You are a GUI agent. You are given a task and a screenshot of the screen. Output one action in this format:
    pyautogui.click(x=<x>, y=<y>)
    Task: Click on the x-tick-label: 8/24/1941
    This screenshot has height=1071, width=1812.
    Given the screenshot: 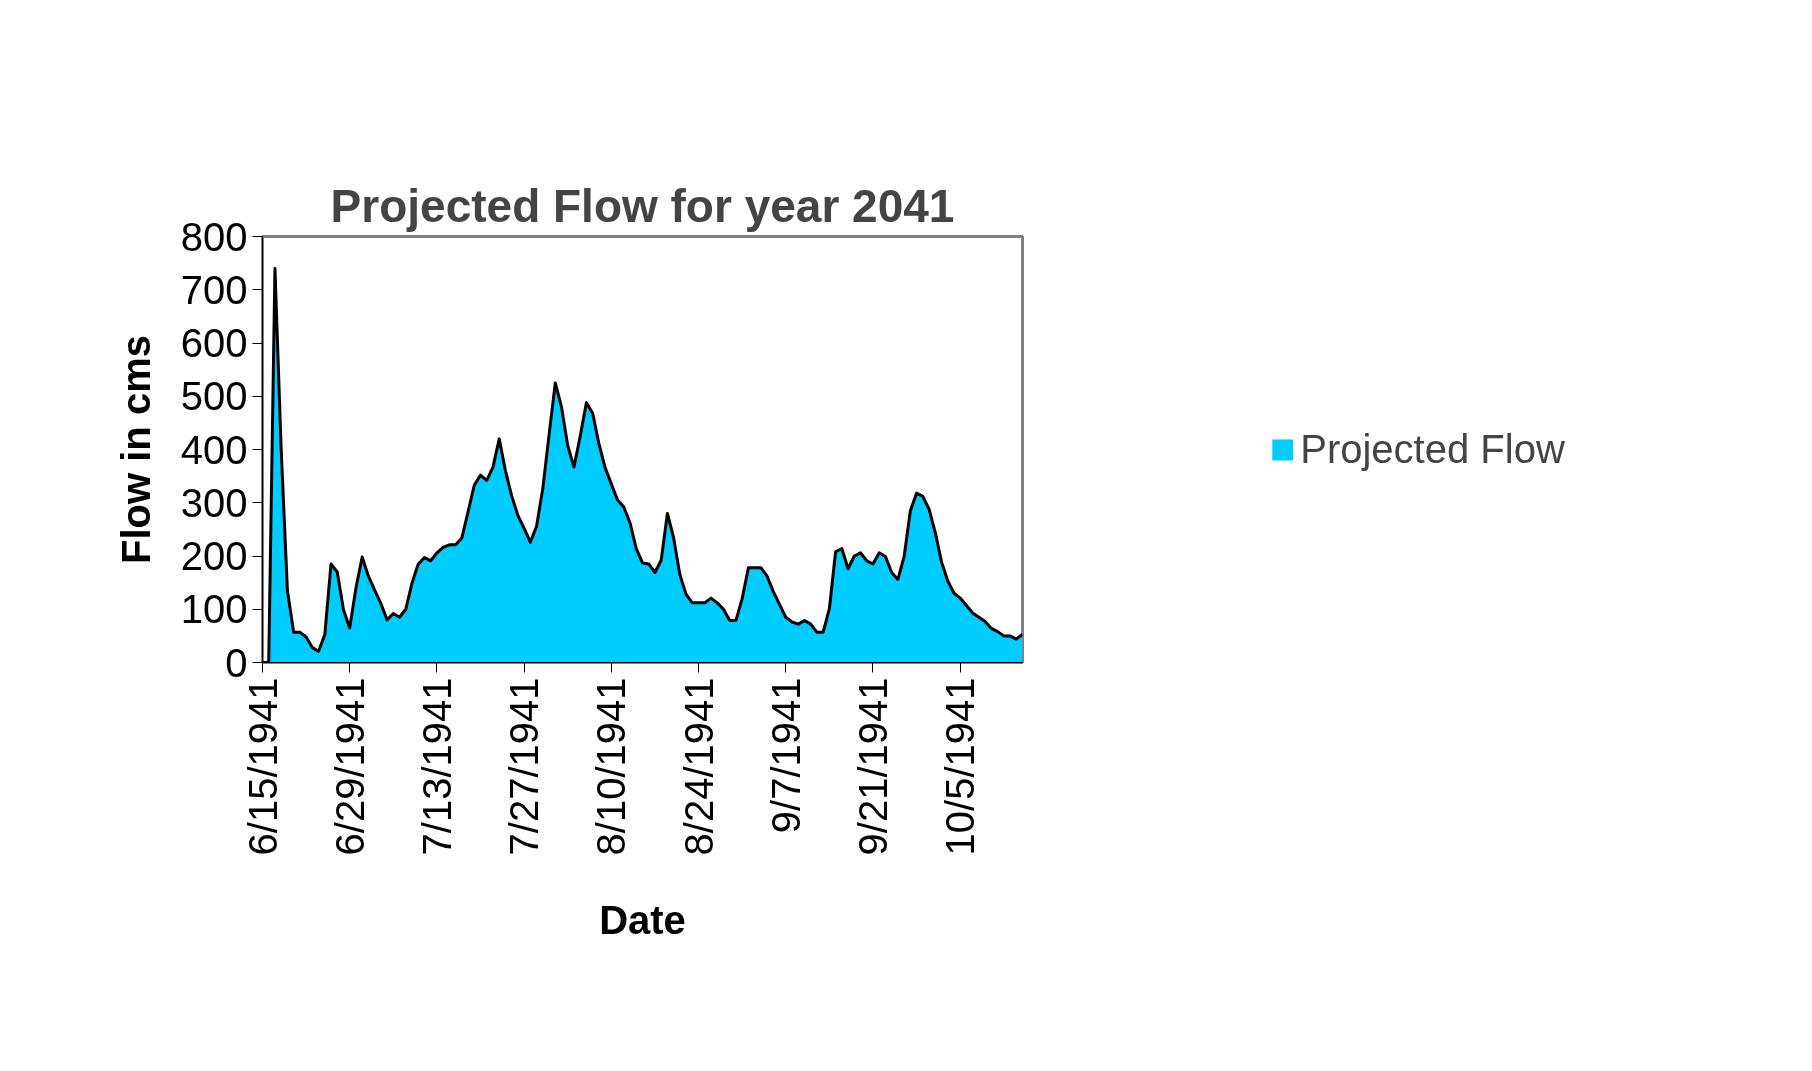 What is the action you would take?
    pyautogui.click(x=698, y=766)
    